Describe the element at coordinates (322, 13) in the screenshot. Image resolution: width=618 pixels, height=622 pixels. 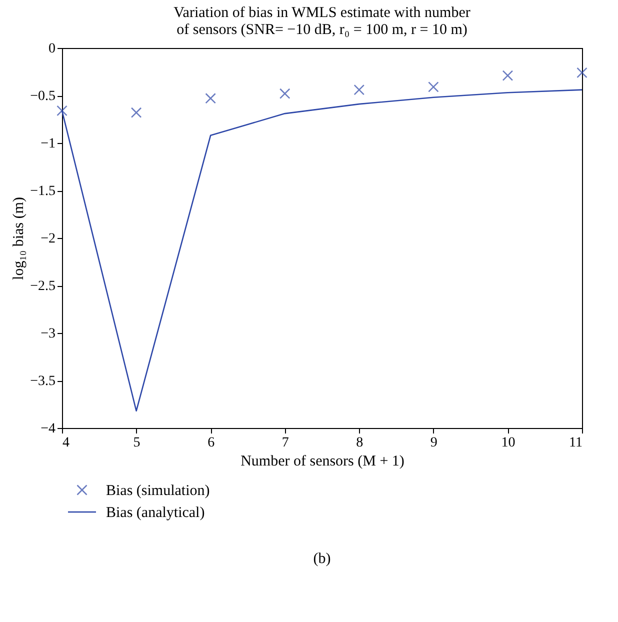
I see `text: Variation of bias in WMLS estimate with number` at that location.